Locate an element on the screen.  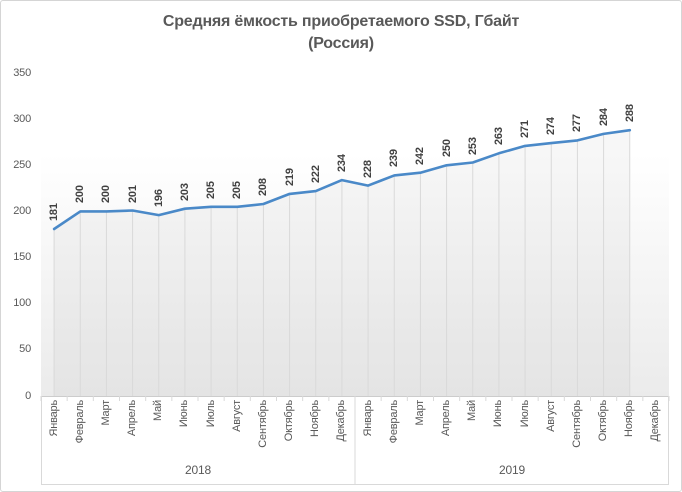
data-label: 219 is located at coordinates (289, 177).